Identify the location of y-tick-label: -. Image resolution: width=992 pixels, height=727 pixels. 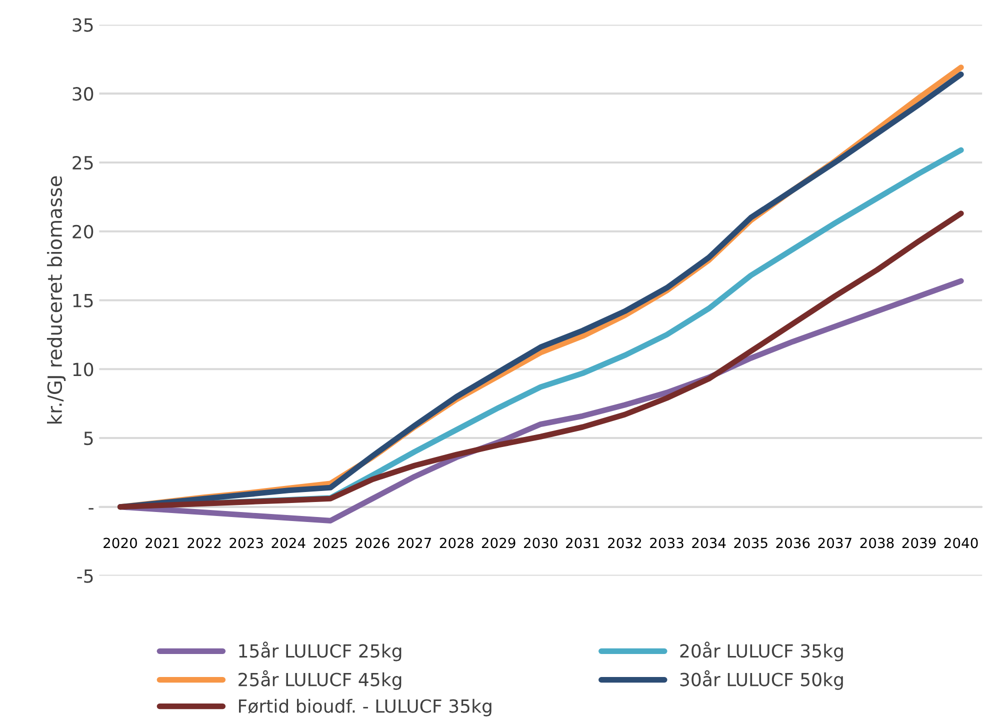
(91, 509).